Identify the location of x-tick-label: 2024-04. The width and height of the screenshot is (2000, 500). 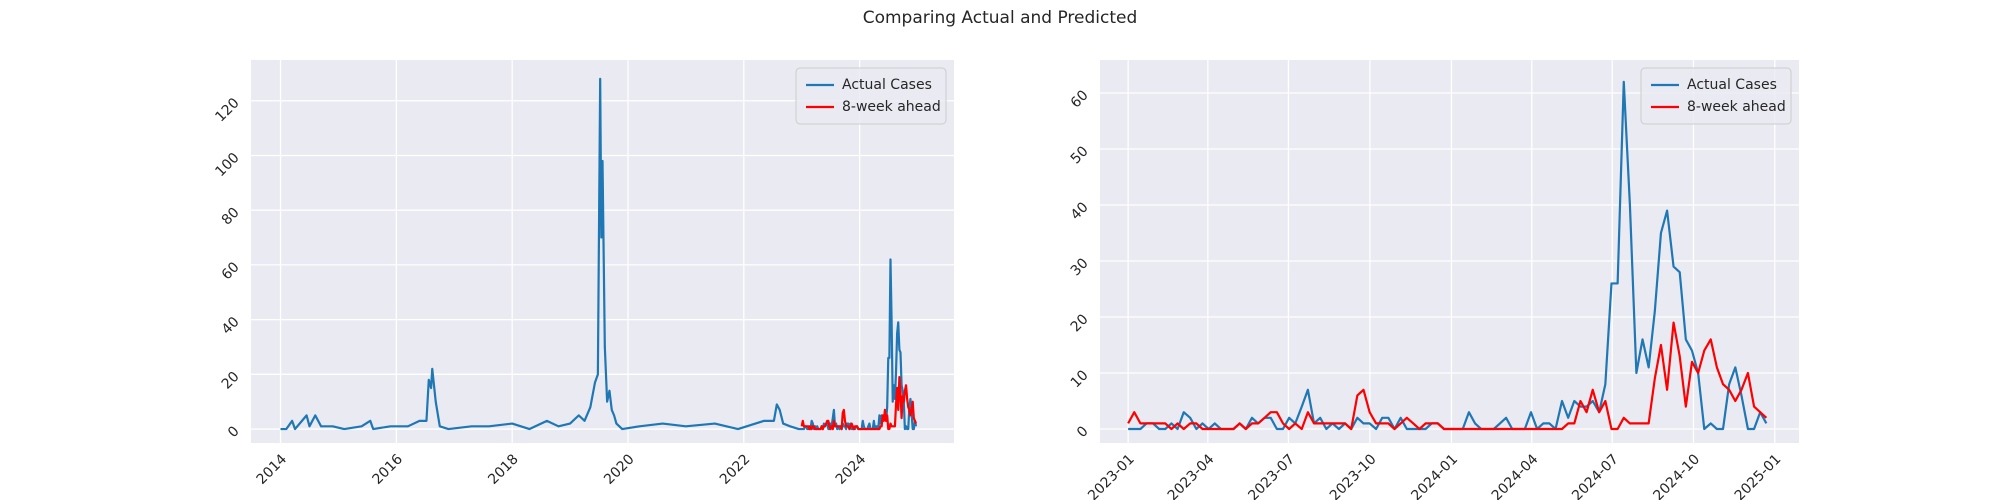
(1515, 475).